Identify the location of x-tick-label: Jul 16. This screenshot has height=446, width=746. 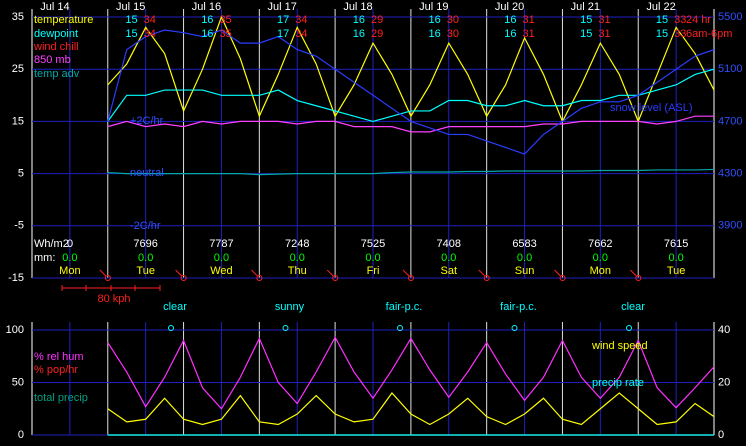
(206, 7).